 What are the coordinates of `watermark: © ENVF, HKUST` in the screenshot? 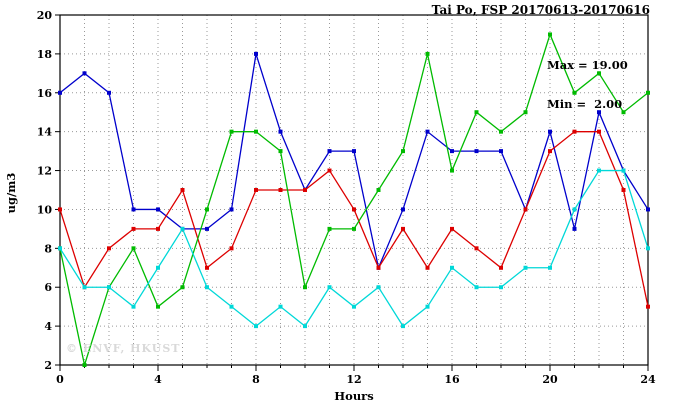 It's located at (123, 348).